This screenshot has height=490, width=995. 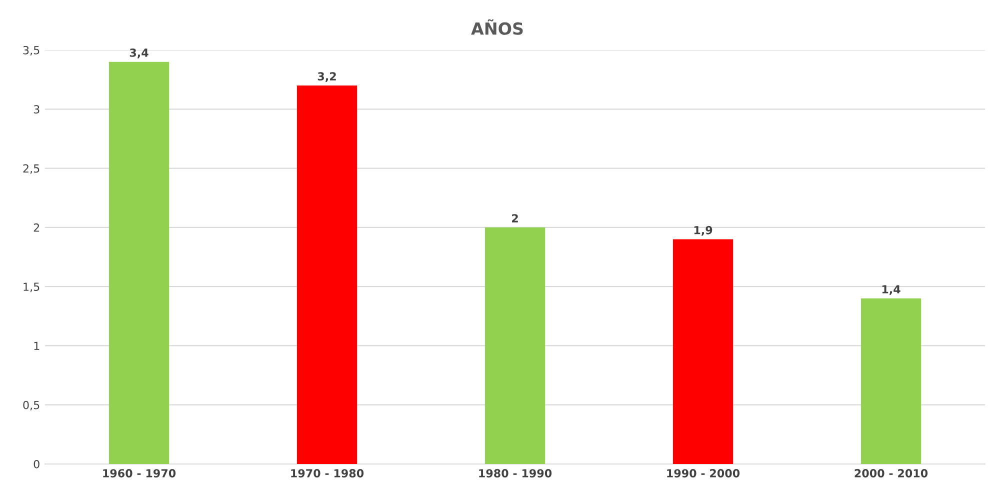 I want to click on y-tick-label: 0, so click(x=37, y=464).